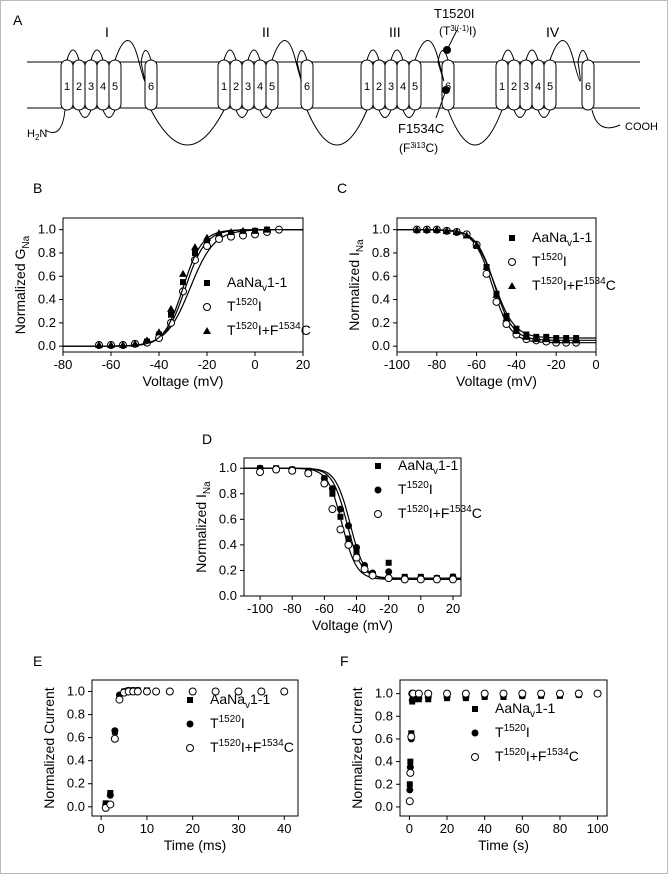 The image size is (668, 874). What do you see at coordinates (37, 188) in the screenshot?
I see `panel-letter-b: B` at bounding box center [37, 188].